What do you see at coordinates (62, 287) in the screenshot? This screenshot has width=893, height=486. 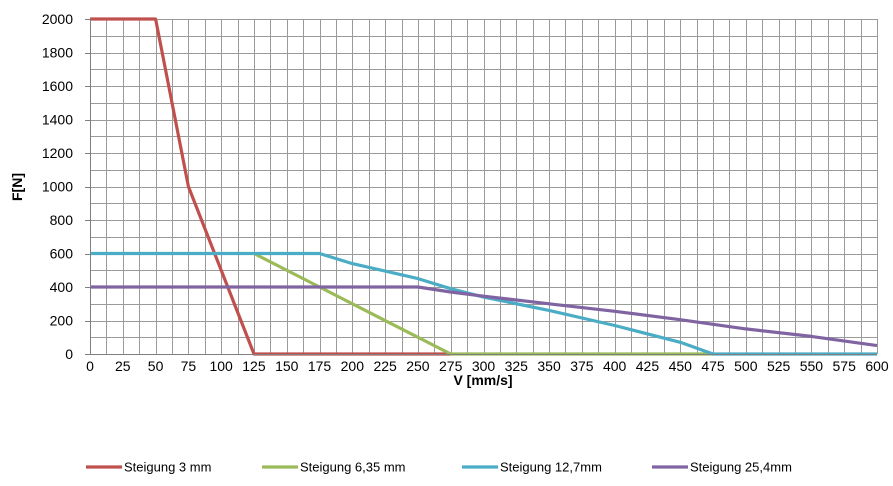 I see `y-tick-label: 400` at bounding box center [62, 287].